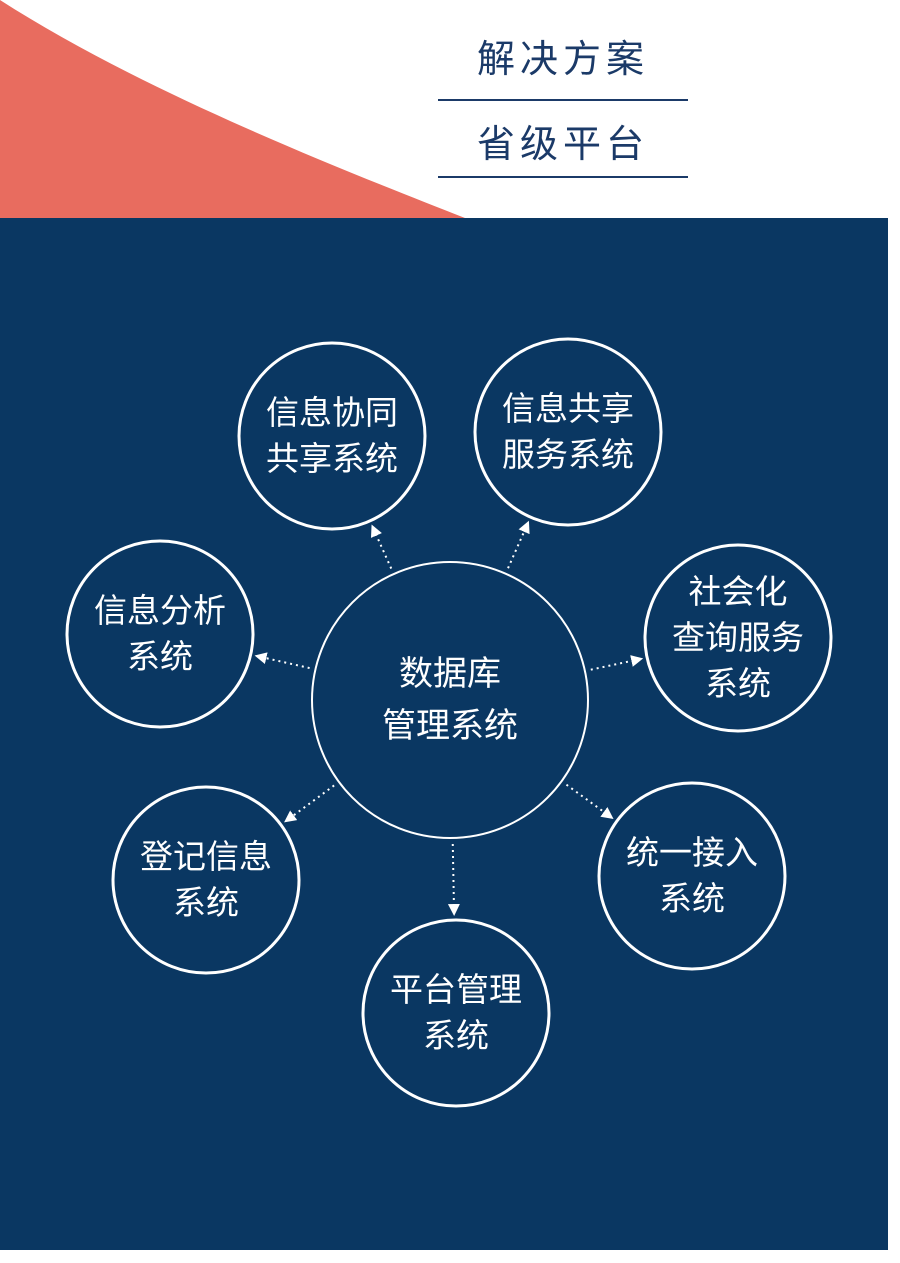 This screenshot has width=900, height=1263. I want to click on node-label-registration: 登记信息 系统, so click(206, 879).